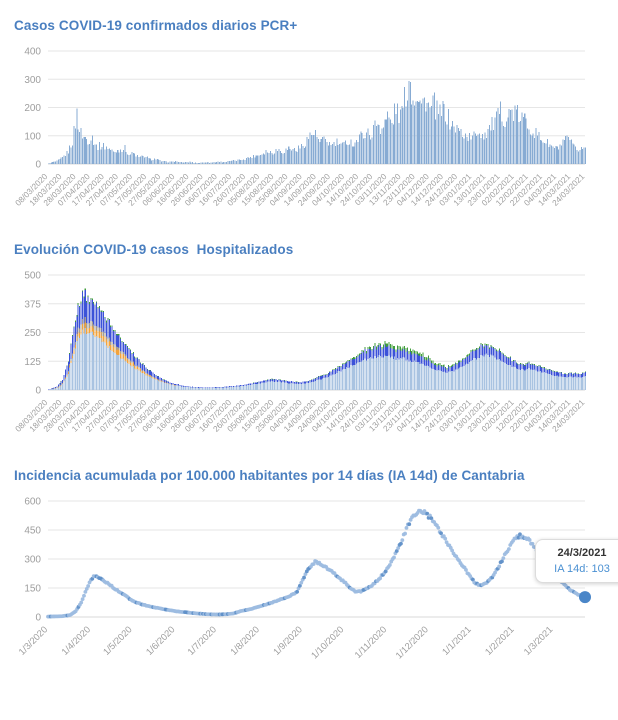 The image size is (618, 720). What do you see at coordinates (371, 642) in the screenshot?
I see `svg-text: 1/11/2020` at bounding box center [371, 642].